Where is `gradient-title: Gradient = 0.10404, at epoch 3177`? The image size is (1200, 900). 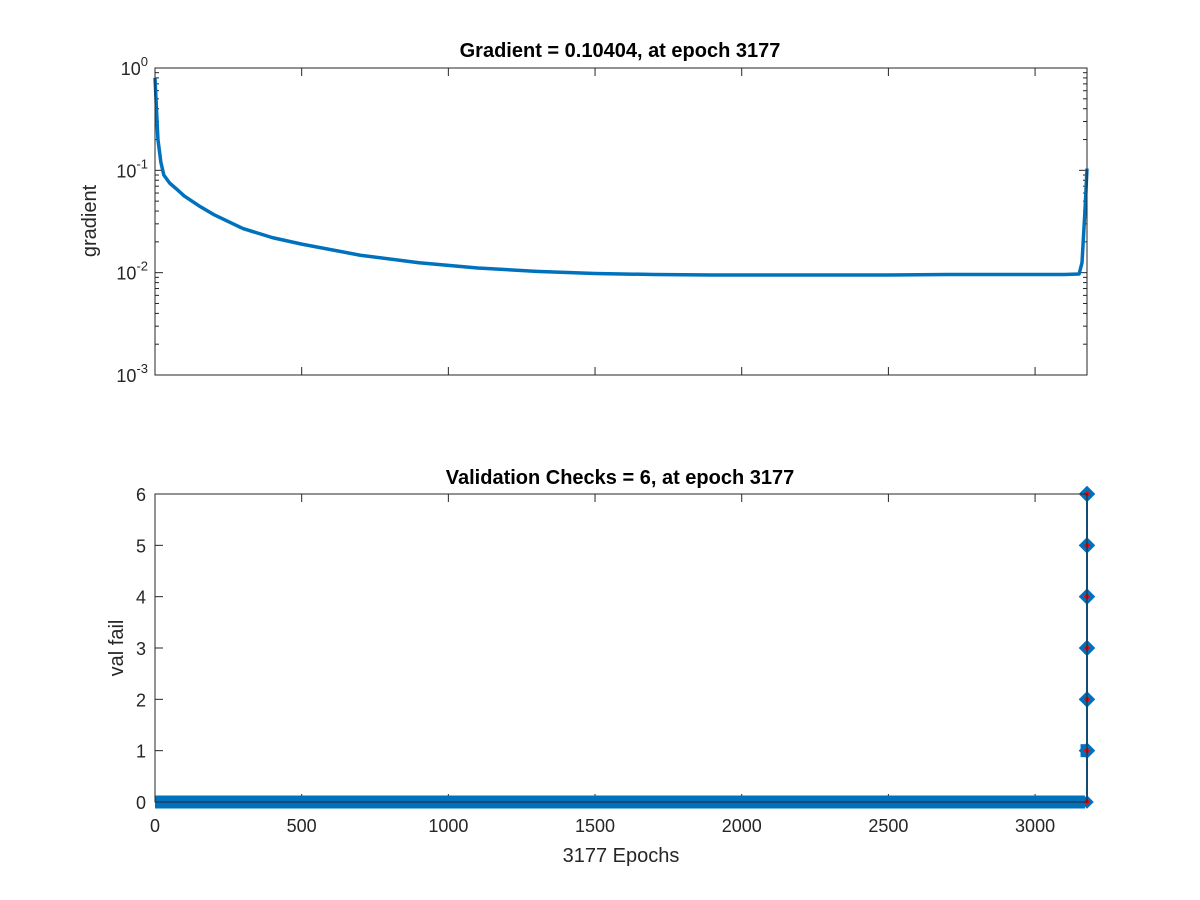
gradient-title: Gradient = 0.10404, at epoch 3177 is located at coordinates (620, 51).